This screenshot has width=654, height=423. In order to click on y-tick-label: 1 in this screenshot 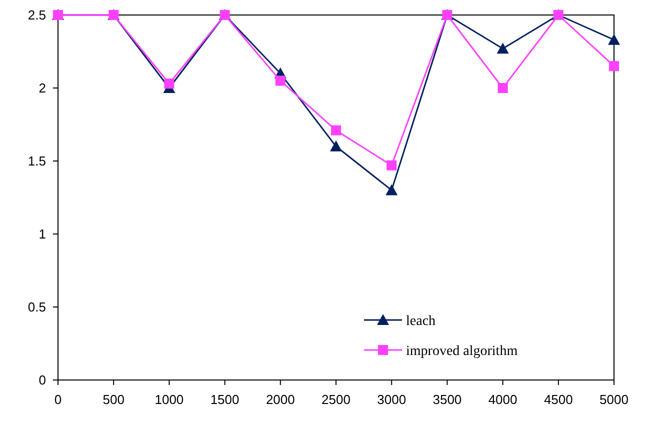, I will do `click(42, 234)`.